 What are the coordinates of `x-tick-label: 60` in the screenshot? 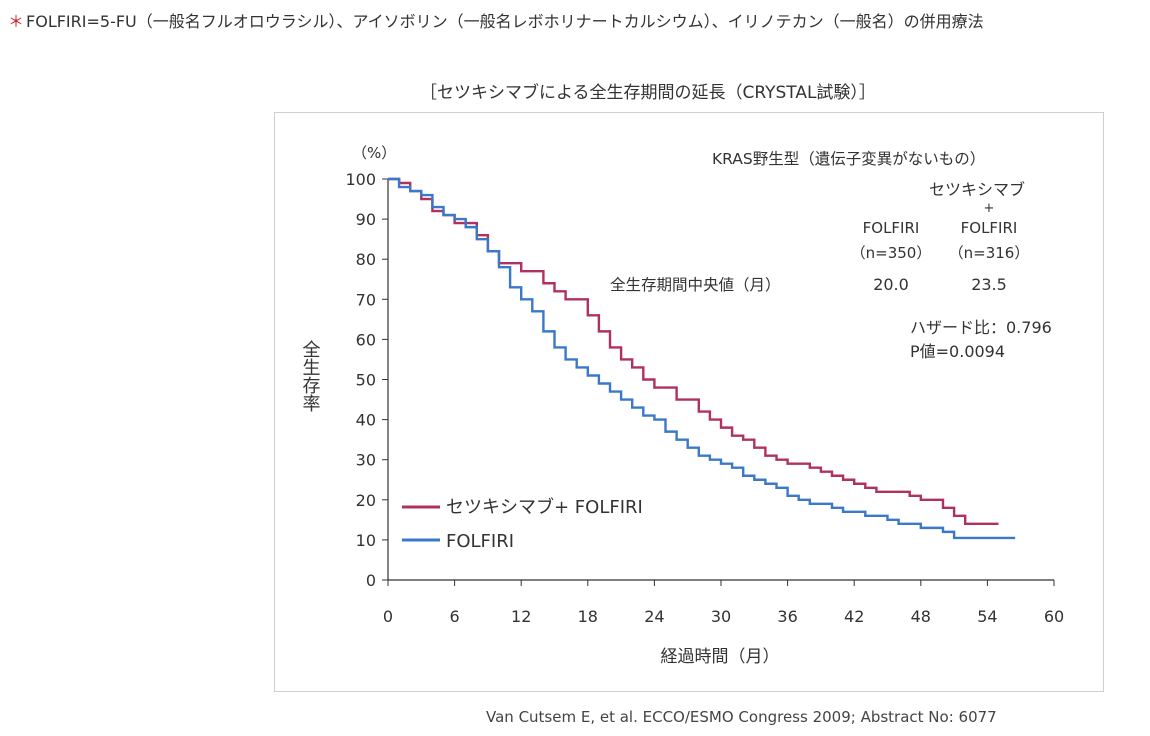 It's located at (1054, 616).